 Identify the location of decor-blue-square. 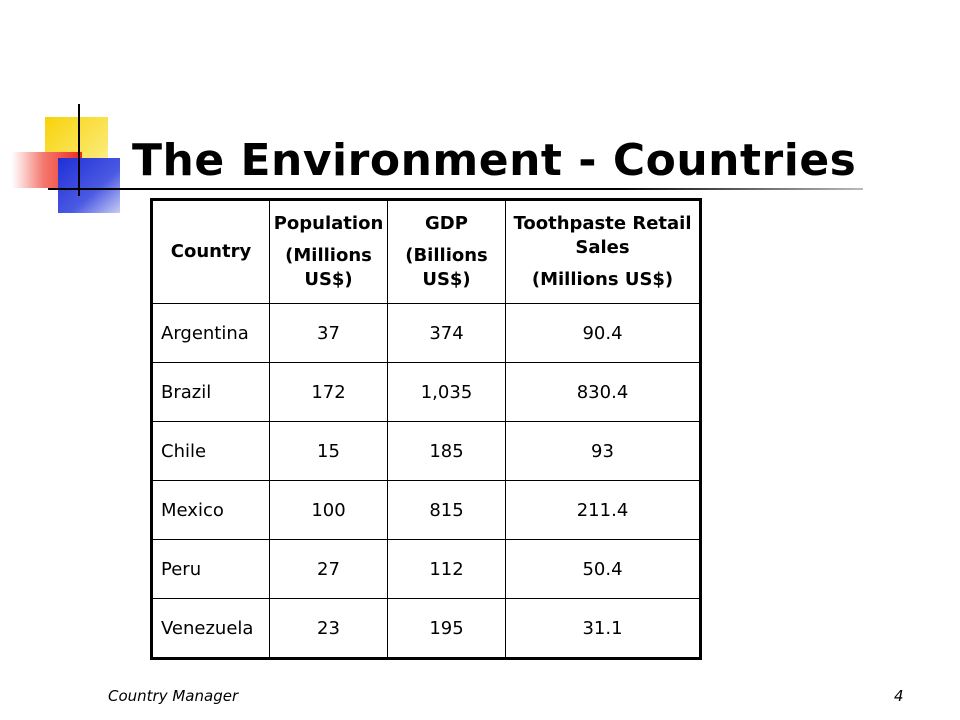
(89, 185).